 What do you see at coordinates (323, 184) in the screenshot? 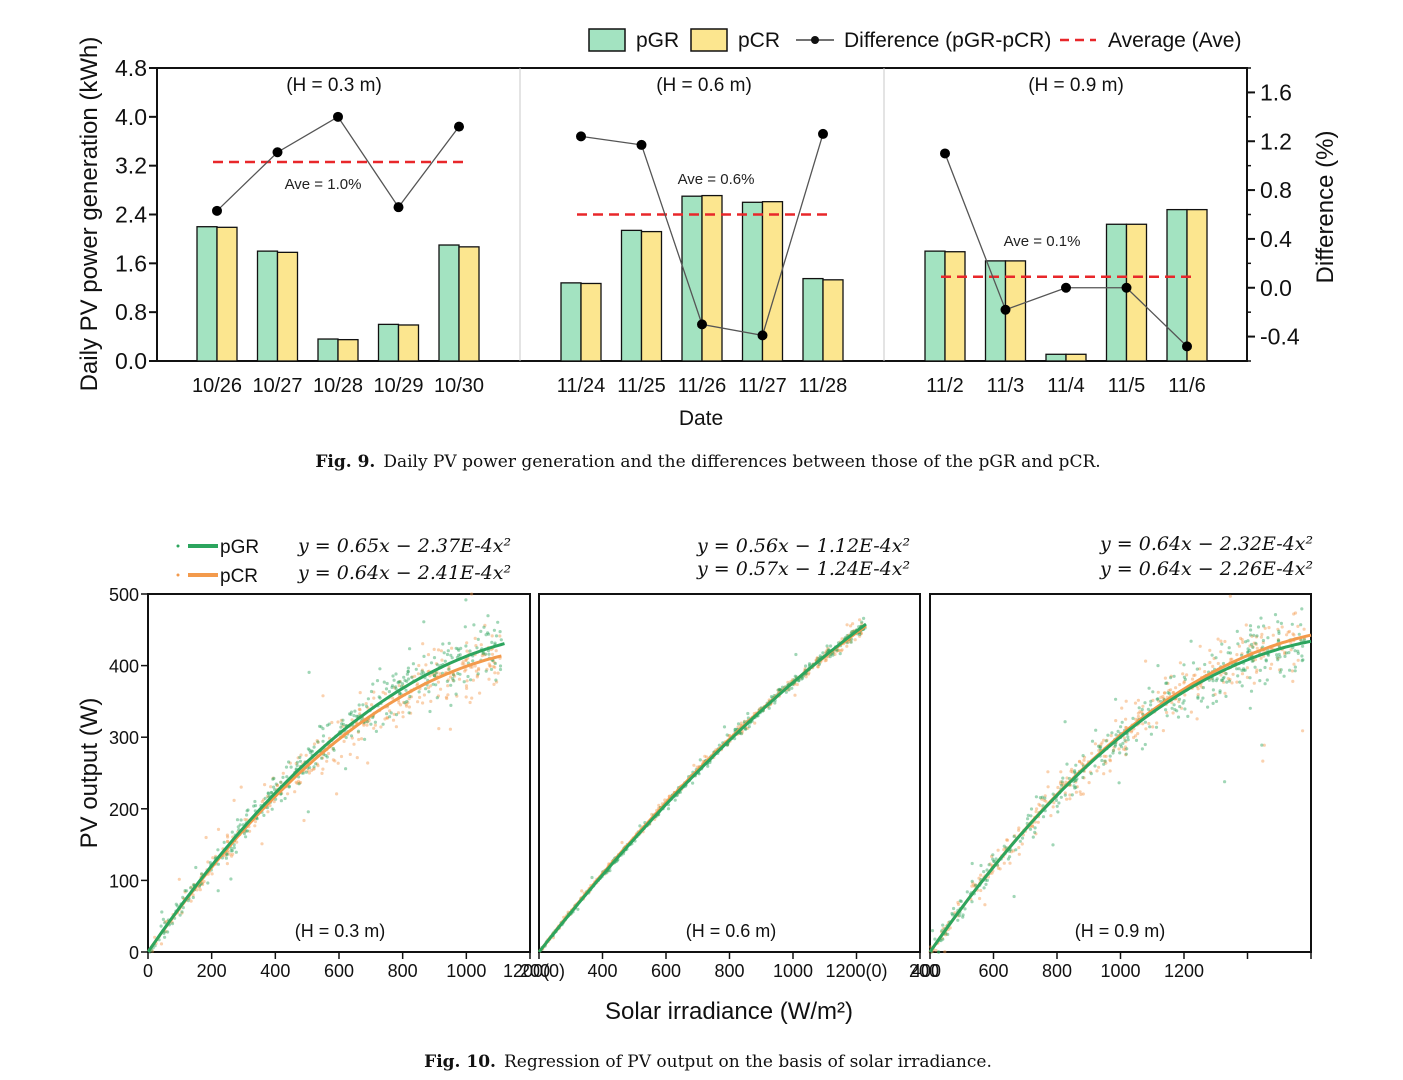
I see `average-label: Ave = 1.0%` at bounding box center [323, 184].